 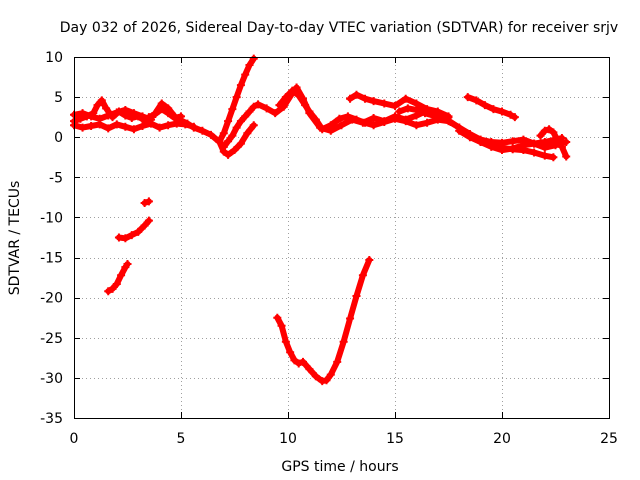 What do you see at coordinates (58, 138) in the screenshot?
I see `y-tick-label: 0` at bounding box center [58, 138].